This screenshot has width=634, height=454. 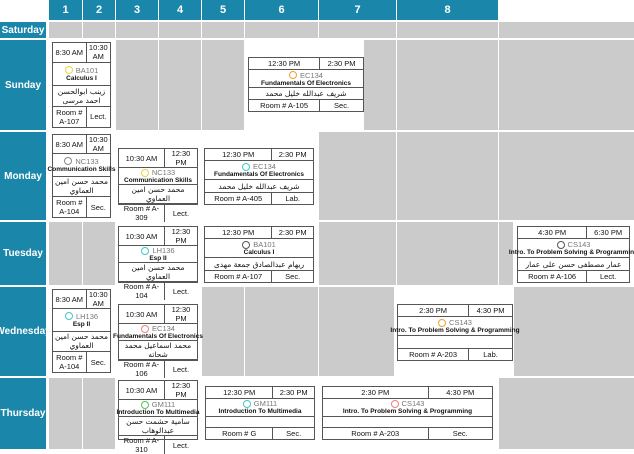 I want to click on end-time: 4:30 PM, so click(x=460, y=392).